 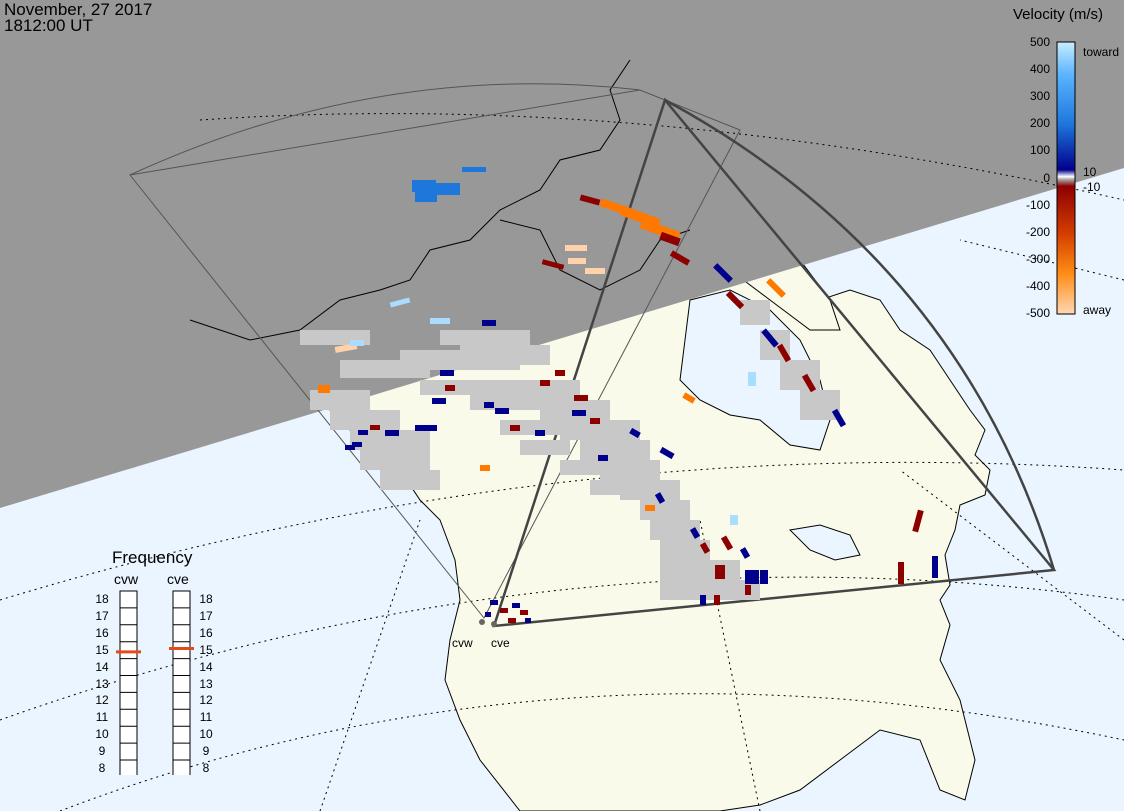 What do you see at coordinates (126, 579) in the screenshot?
I see `frequency-radar-cvw: cvw` at bounding box center [126, 579].